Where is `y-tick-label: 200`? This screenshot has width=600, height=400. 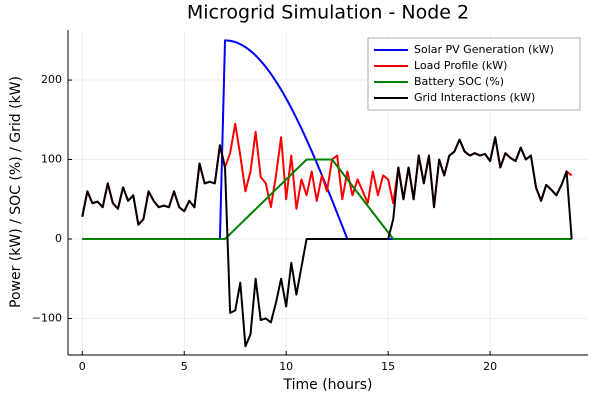
y-tick-label: 200 is located at coordinates (51, 79).